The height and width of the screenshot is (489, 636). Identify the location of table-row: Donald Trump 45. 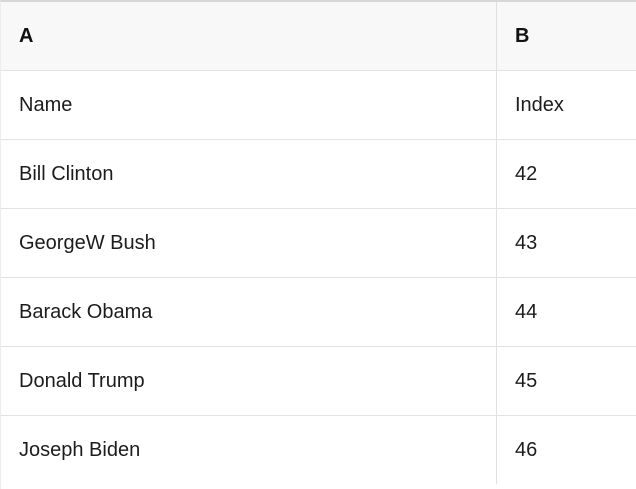
(318, 381).